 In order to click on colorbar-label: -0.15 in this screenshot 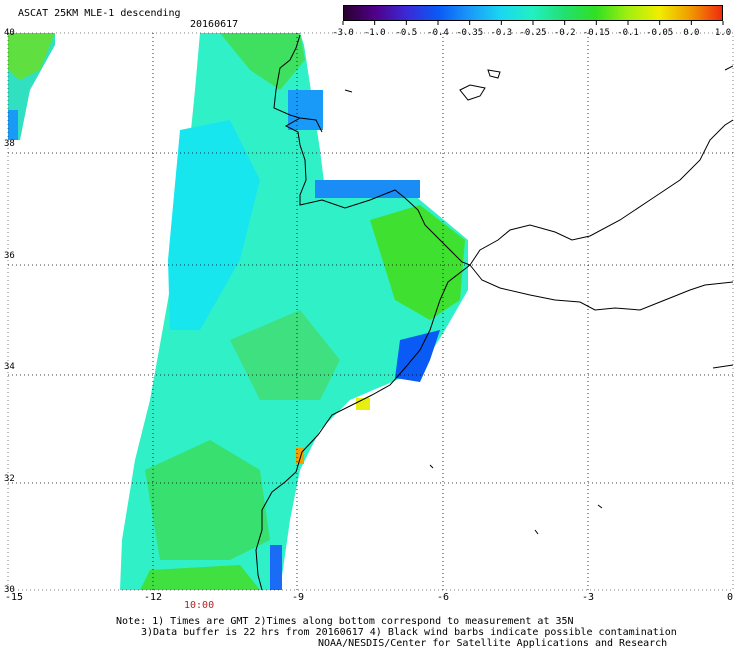, I will do `click(596, 33)`.